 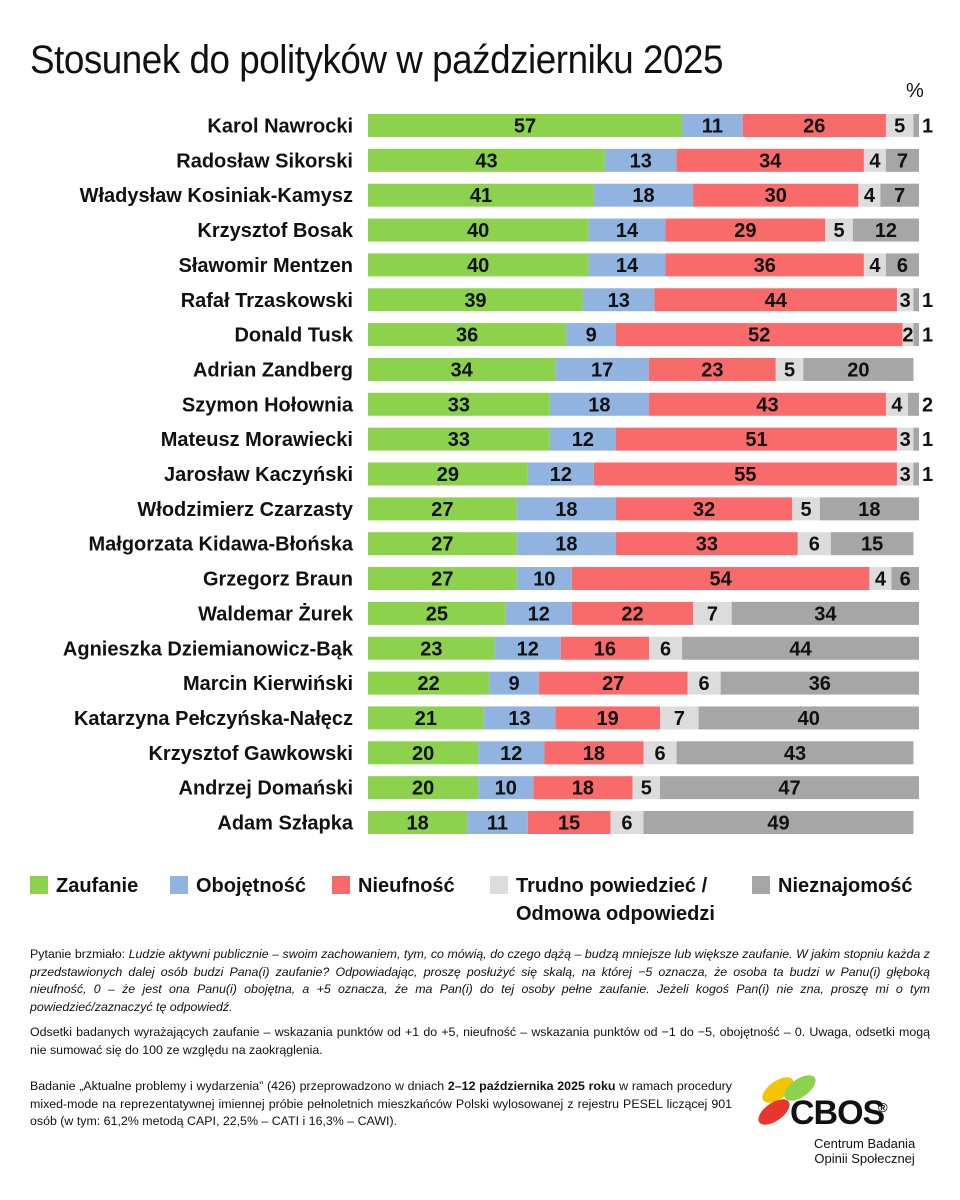 What do you see at coordinates (208, 649) in the screenshot?
I see `category-label: Agnieszka Dziemianowicz-Bąk` at bounding box center [208, 649].